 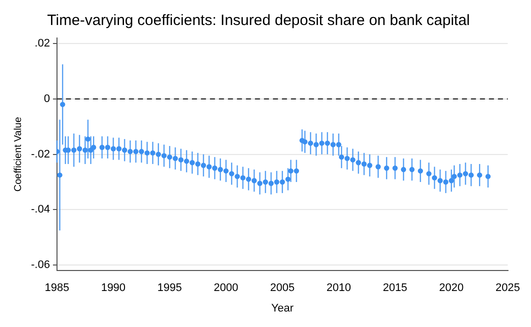 I want to click on y-tick-label: -.02, so click(x=40, y=154).